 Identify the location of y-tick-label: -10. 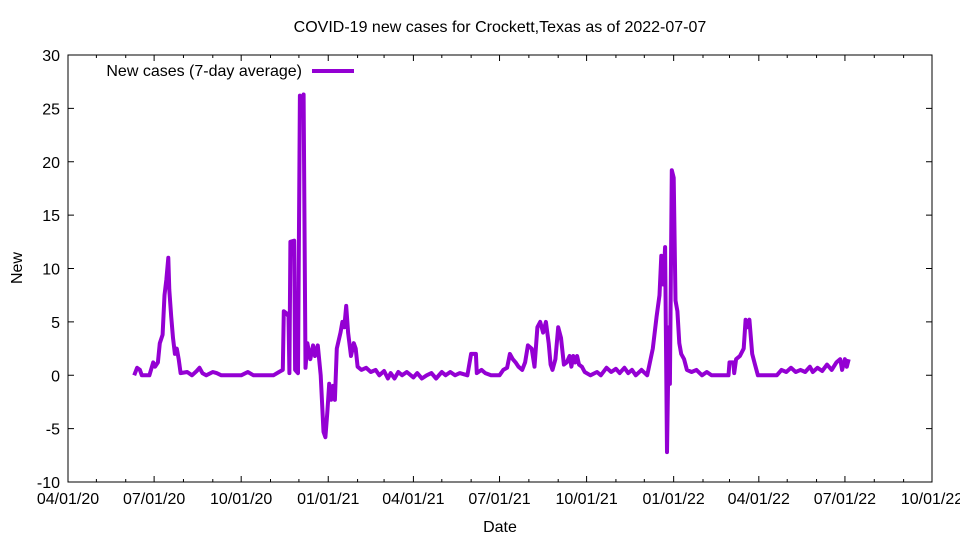
(48, 483).